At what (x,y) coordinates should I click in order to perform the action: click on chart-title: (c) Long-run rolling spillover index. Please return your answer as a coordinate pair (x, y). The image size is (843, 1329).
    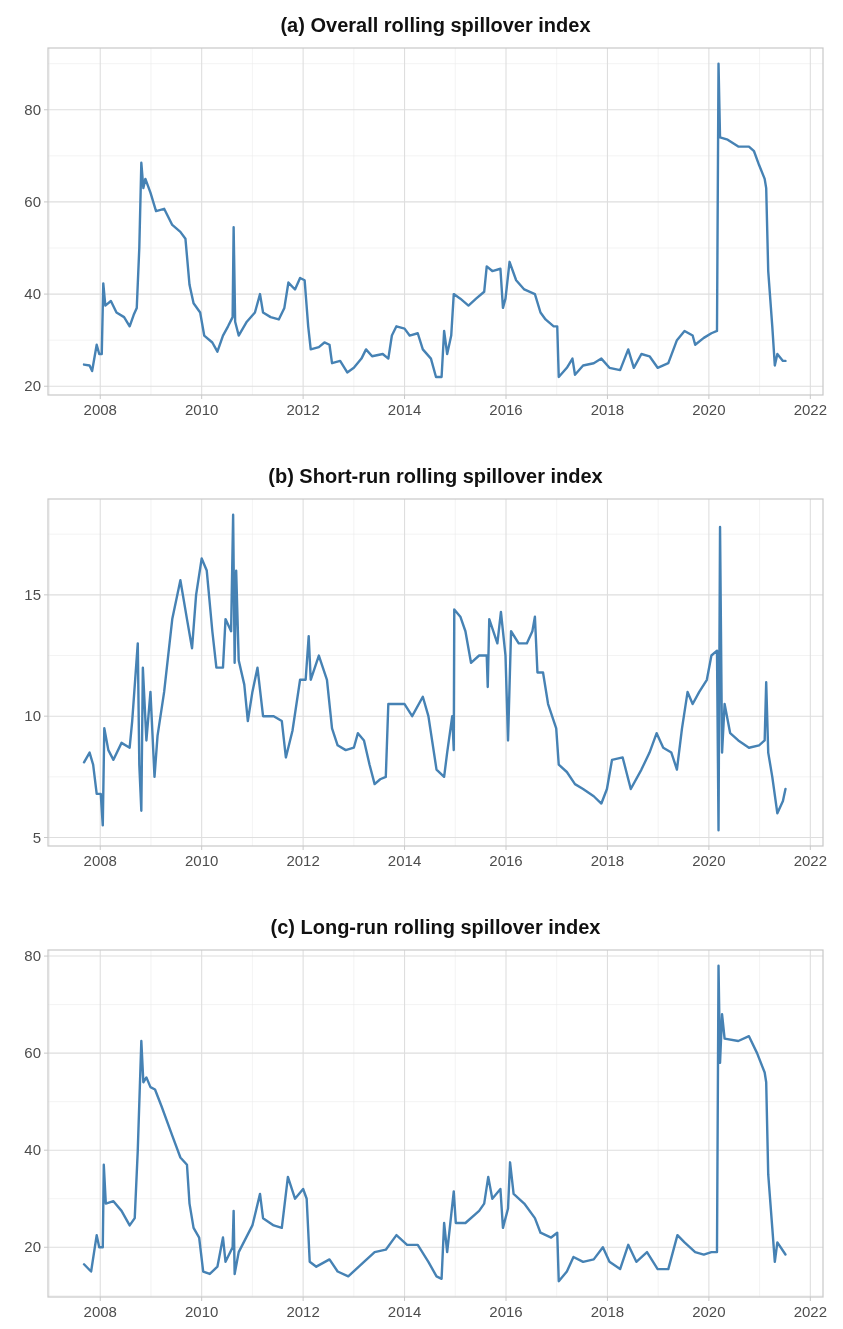
    Looking at the image, I should click on (435, 927).